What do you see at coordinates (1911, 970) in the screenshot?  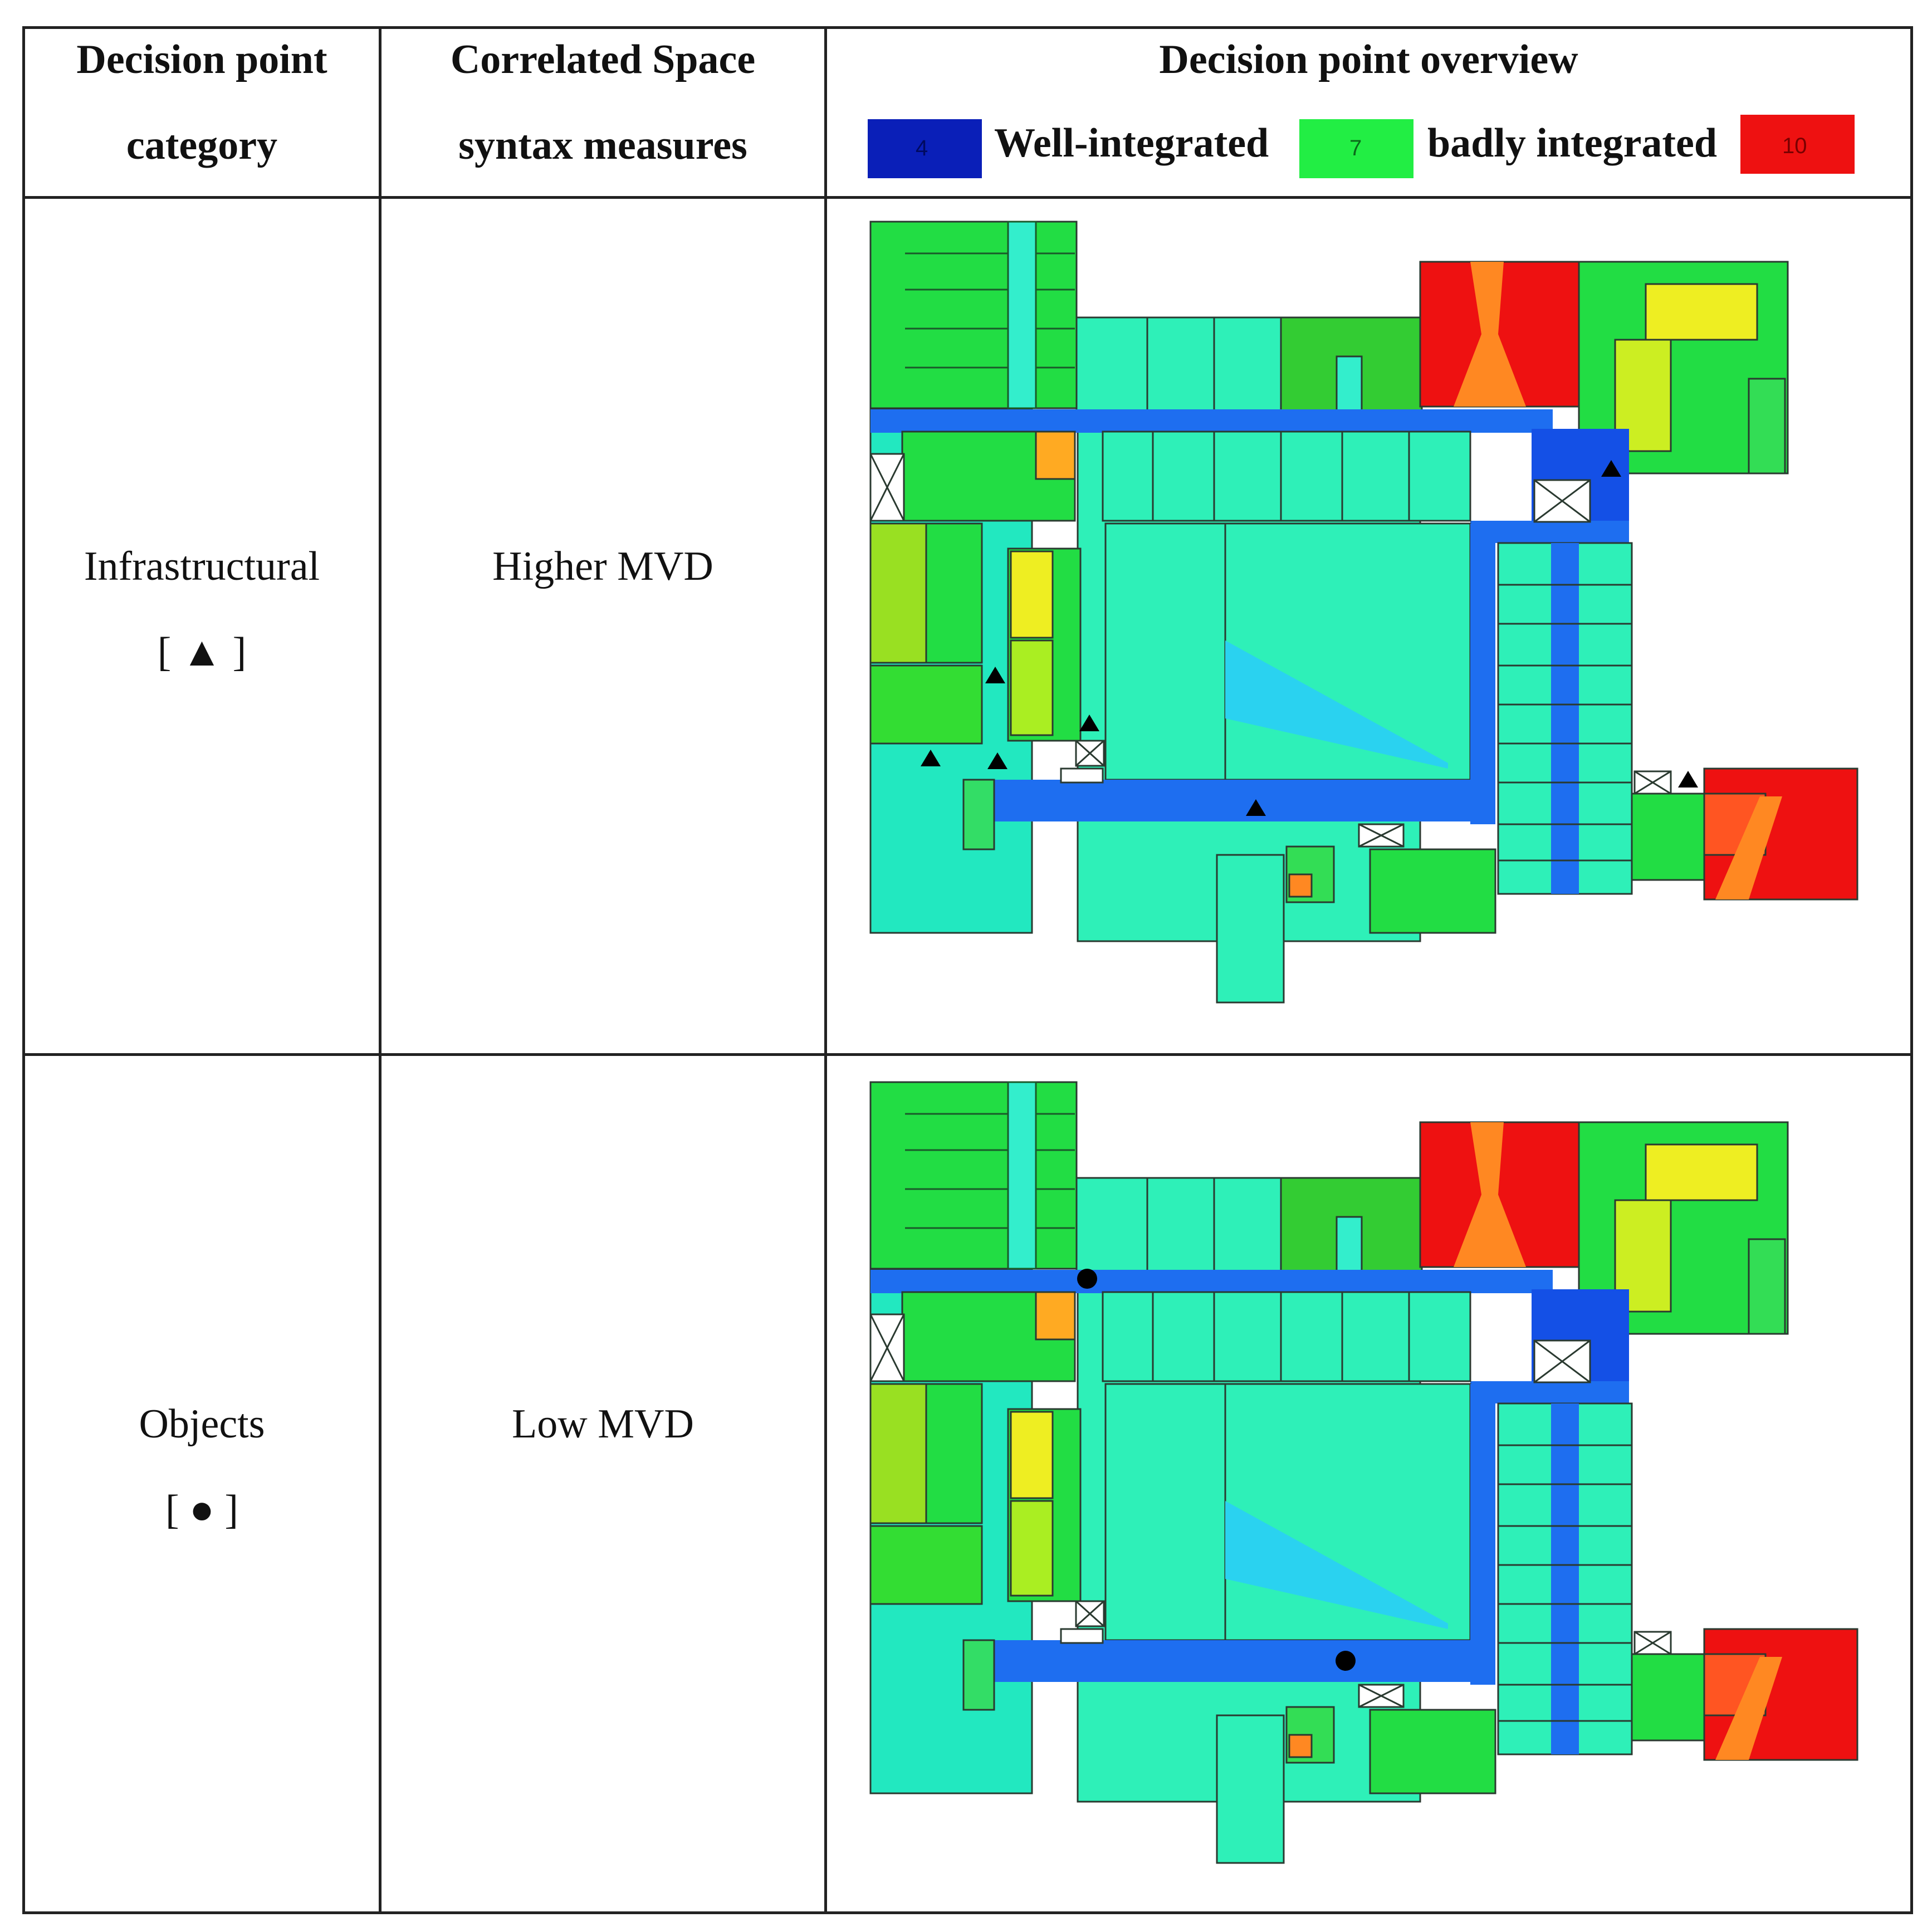 I see `table-border-right` at bounding box center [1911, 970].